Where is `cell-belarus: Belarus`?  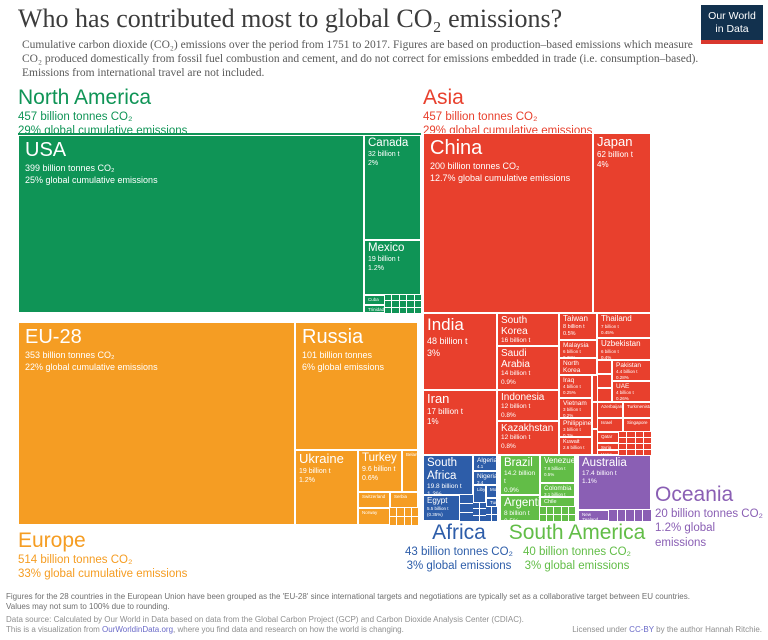 cell-belarus: Belarus is located at coordinates (410, 471).